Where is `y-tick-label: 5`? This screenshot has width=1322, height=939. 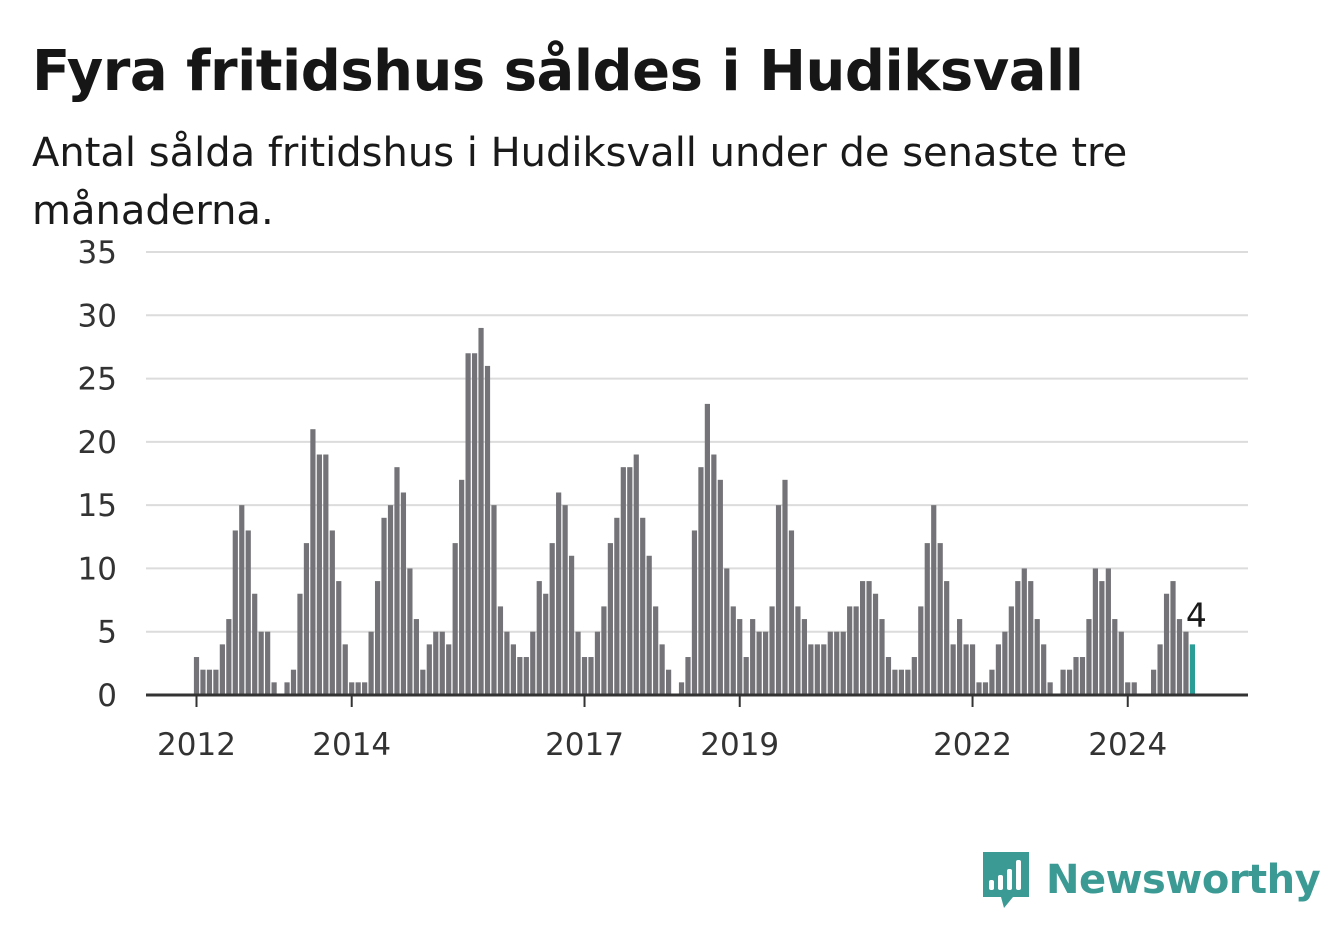
y-tick-label: 5 is located at coordinates (107, 633).